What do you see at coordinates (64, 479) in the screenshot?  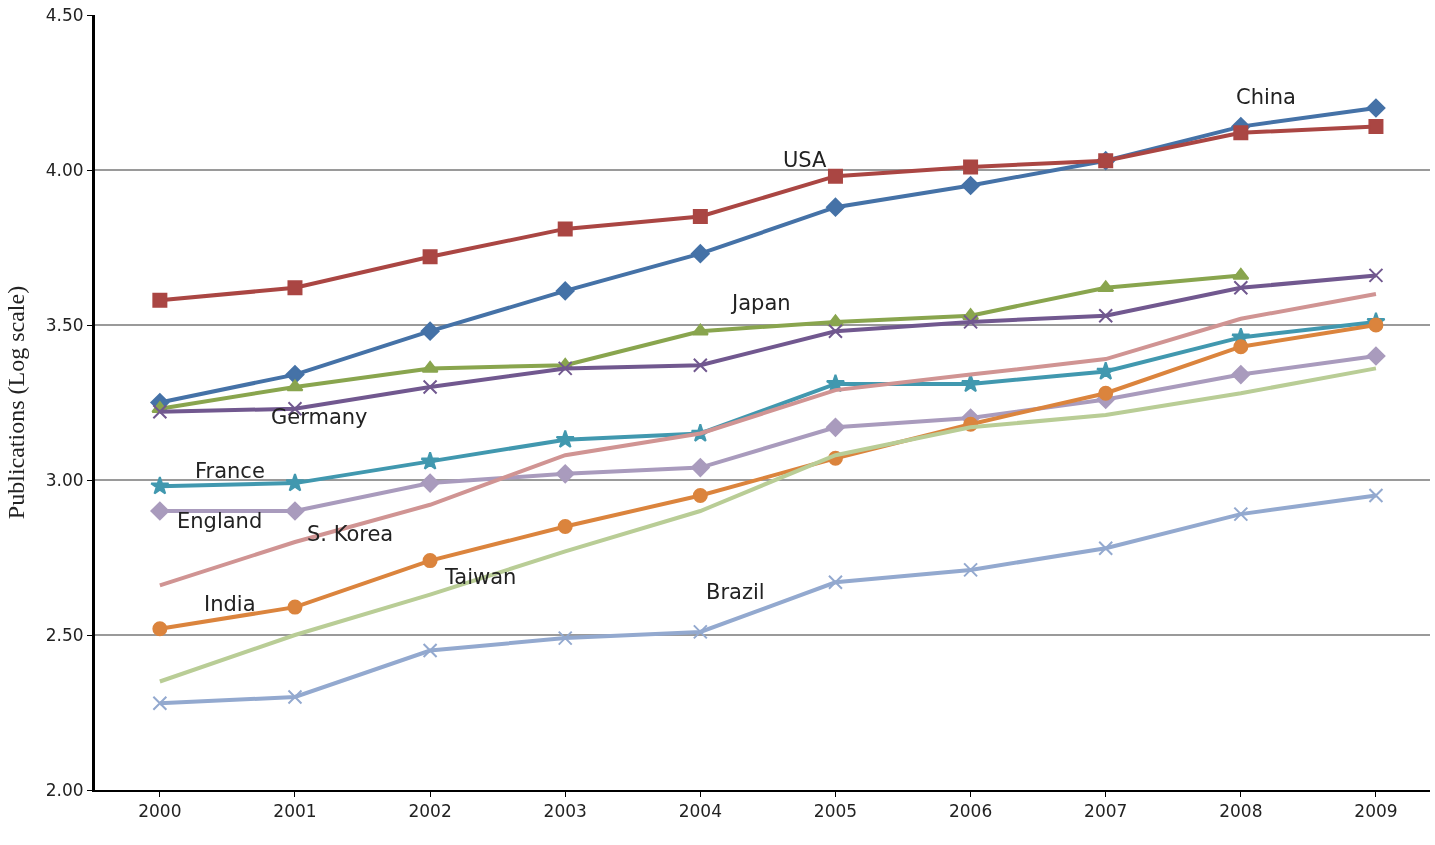 I see `y-tick-label: 3.00` at bounding box center [64, 479].